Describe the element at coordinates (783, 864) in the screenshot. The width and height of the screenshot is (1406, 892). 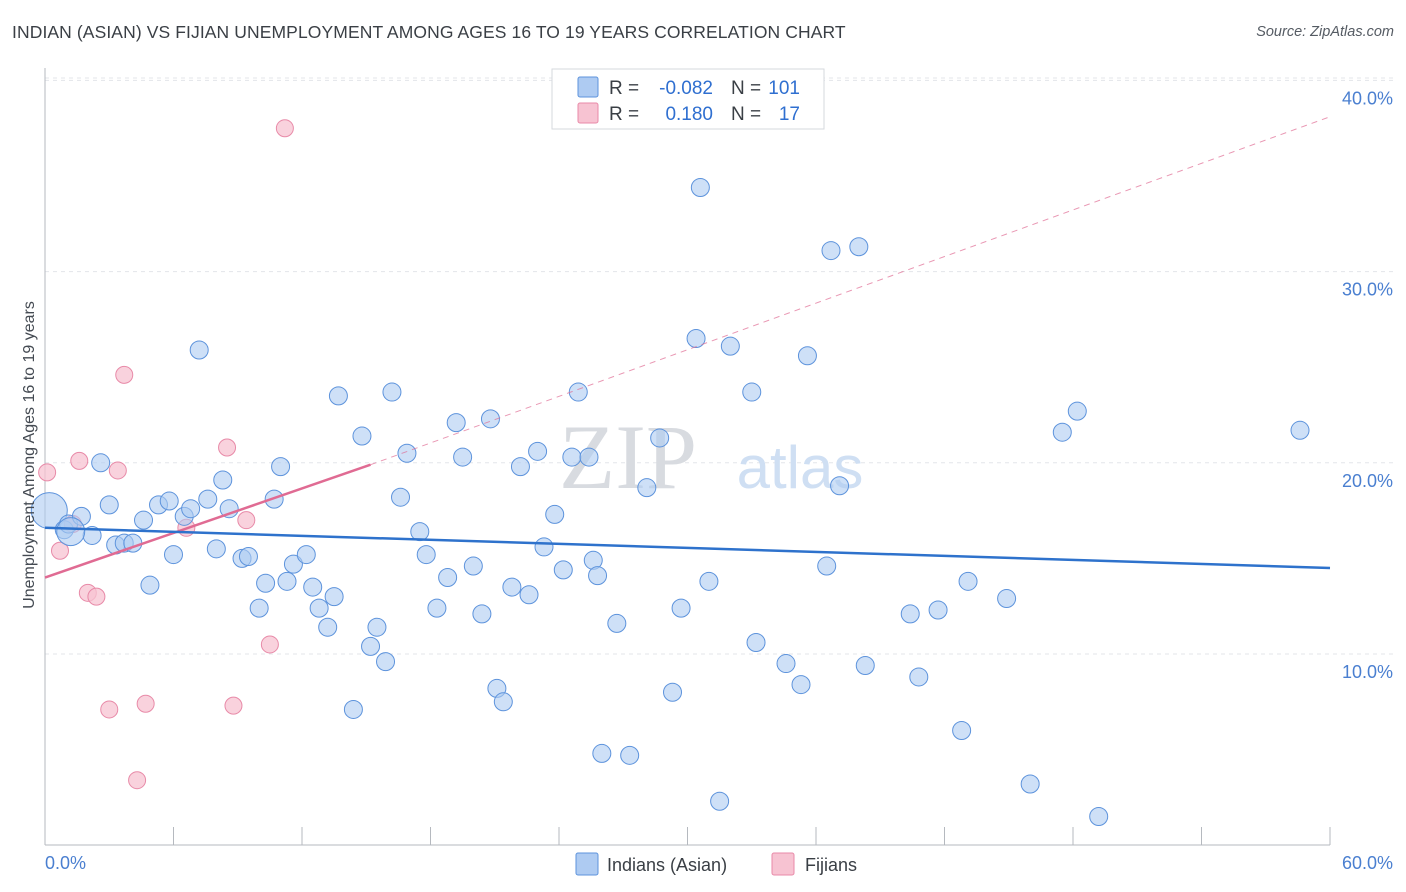
I see `series-legend-swatch-fijian` at that location.